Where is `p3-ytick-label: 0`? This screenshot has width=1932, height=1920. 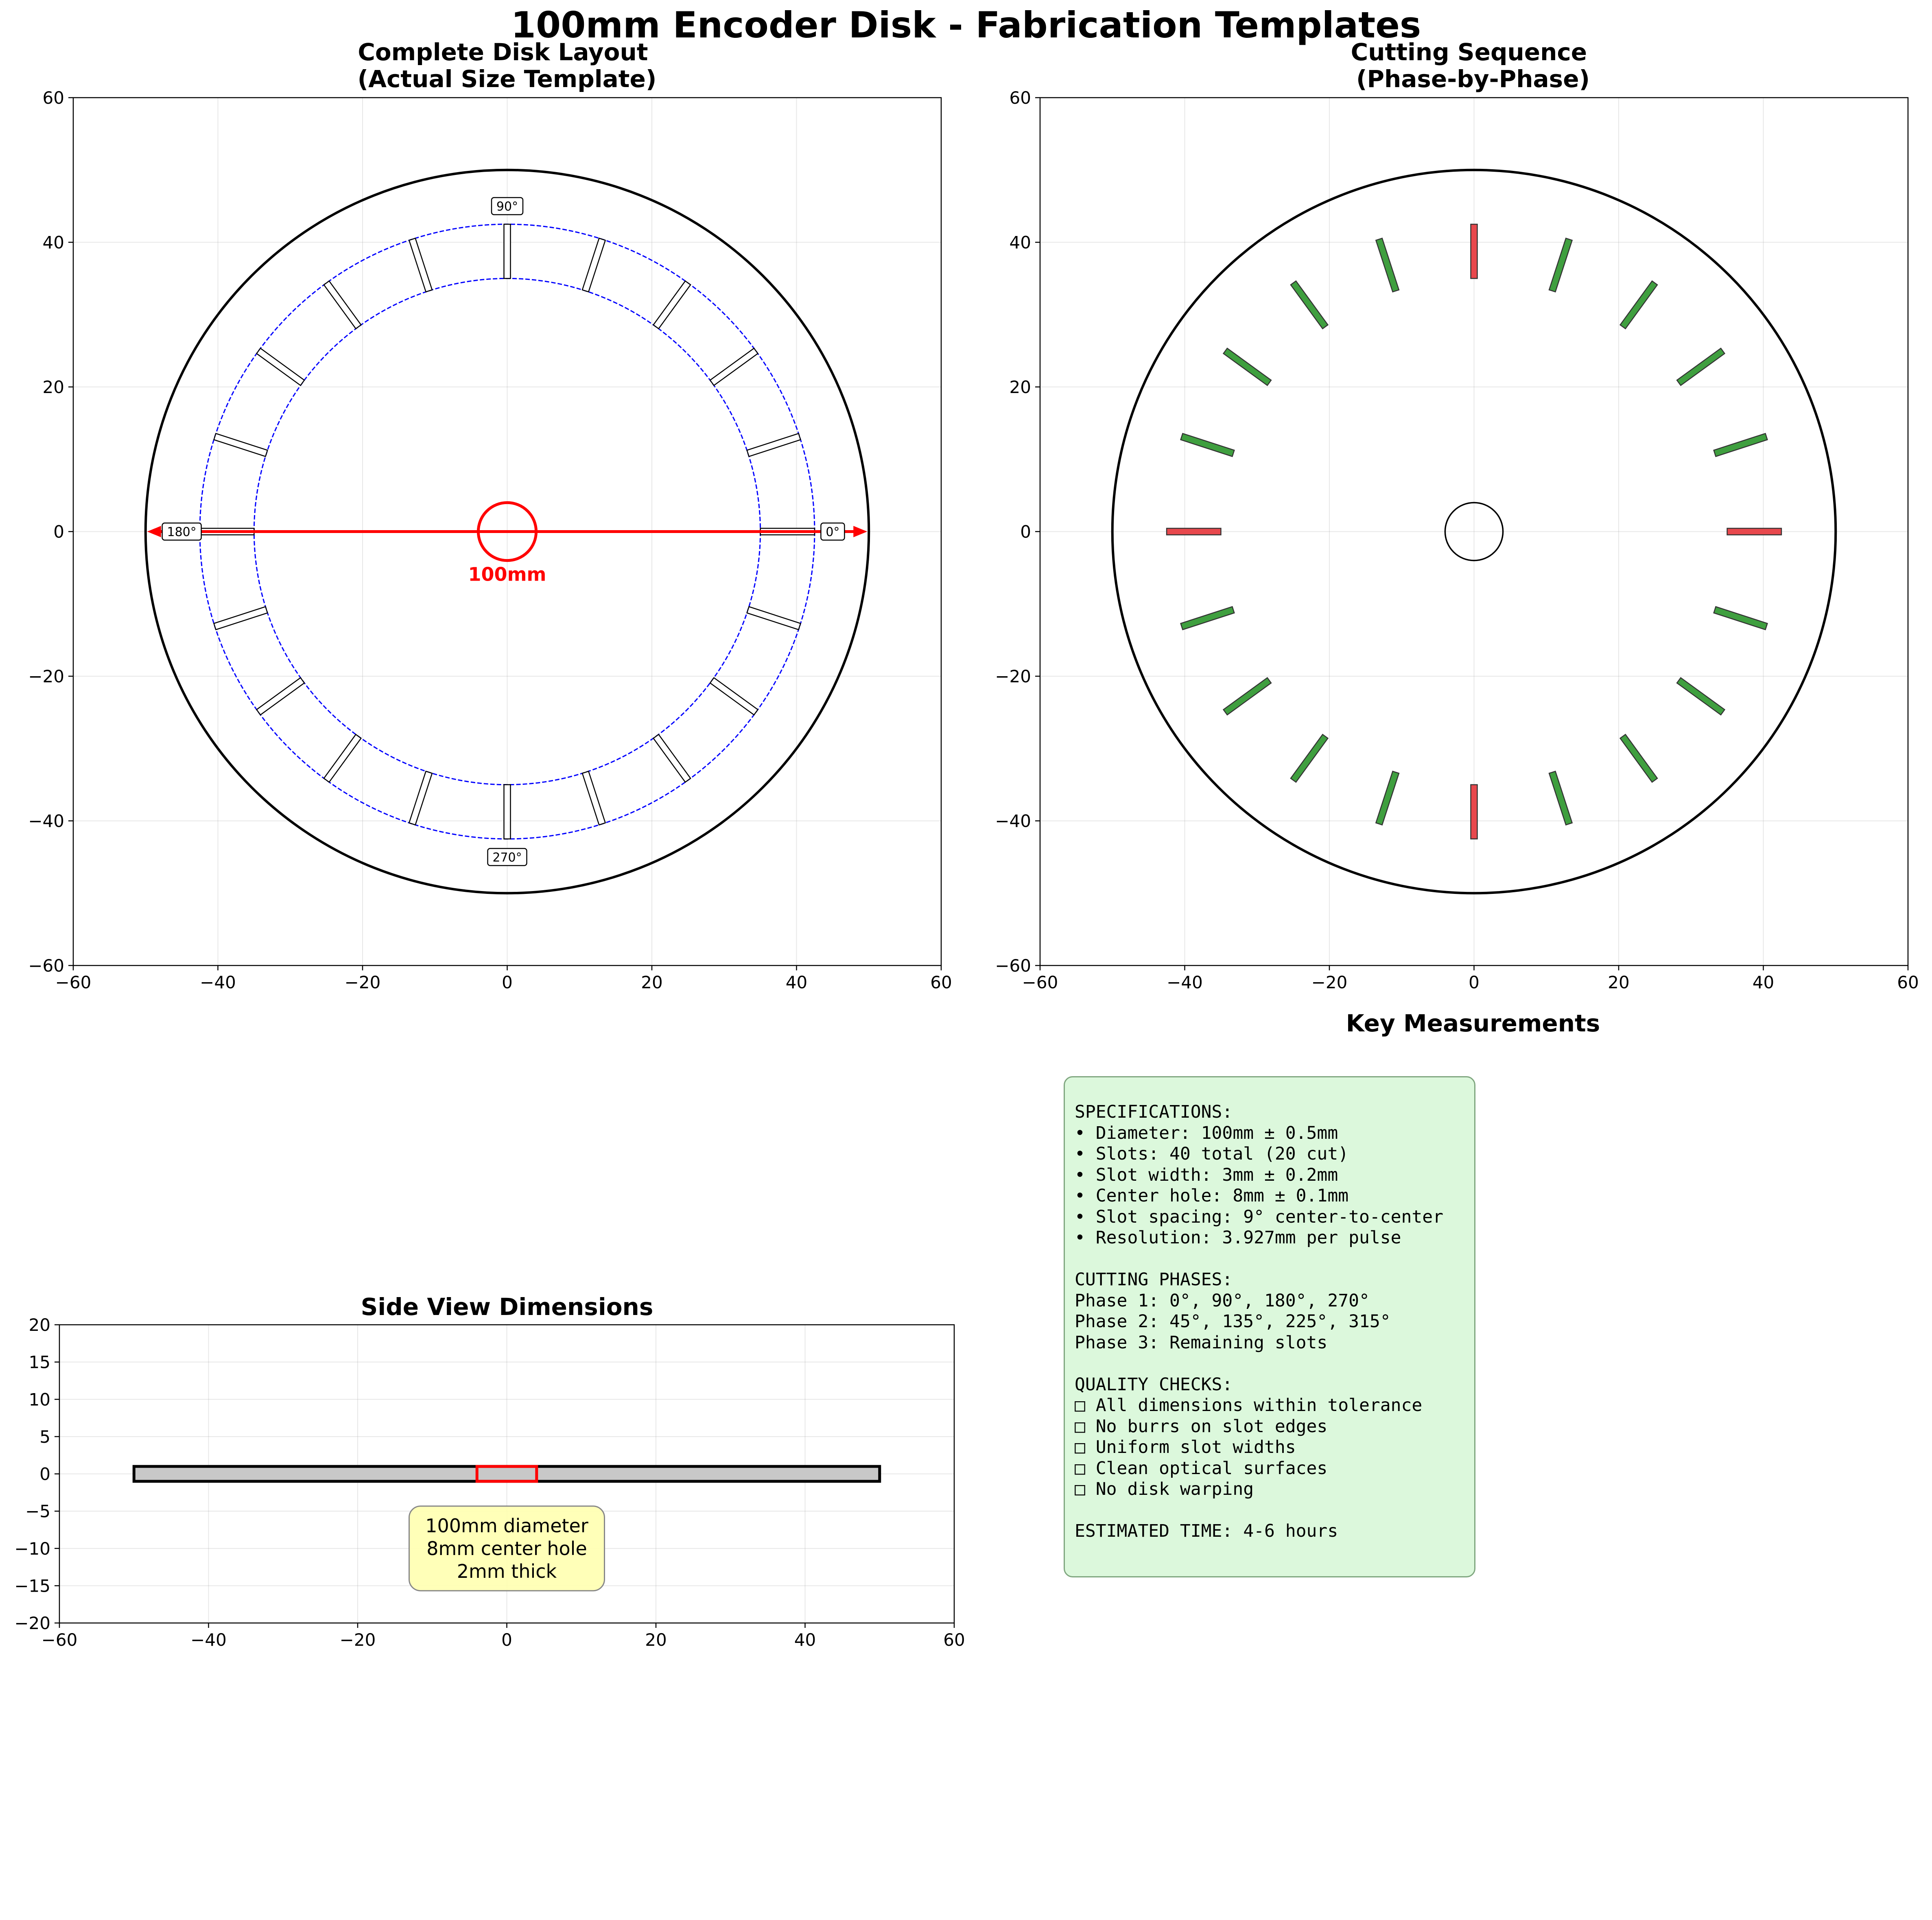 p3-ytick-label: 0 is located at coordinates (44, 1474).